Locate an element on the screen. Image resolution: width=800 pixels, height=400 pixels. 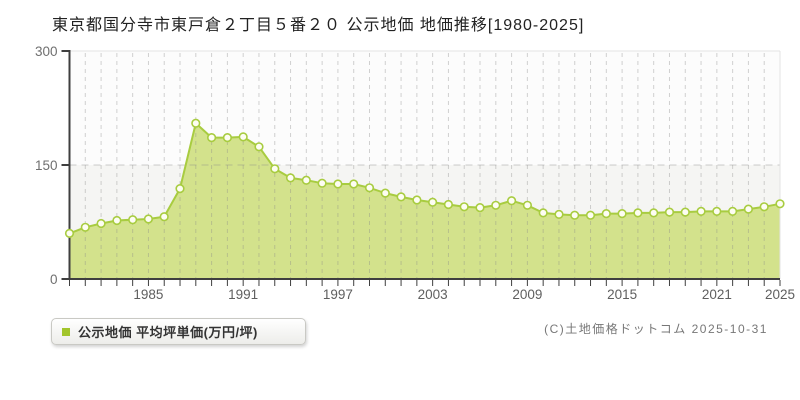
data-point-2003 is located at coordinates (433, 202).